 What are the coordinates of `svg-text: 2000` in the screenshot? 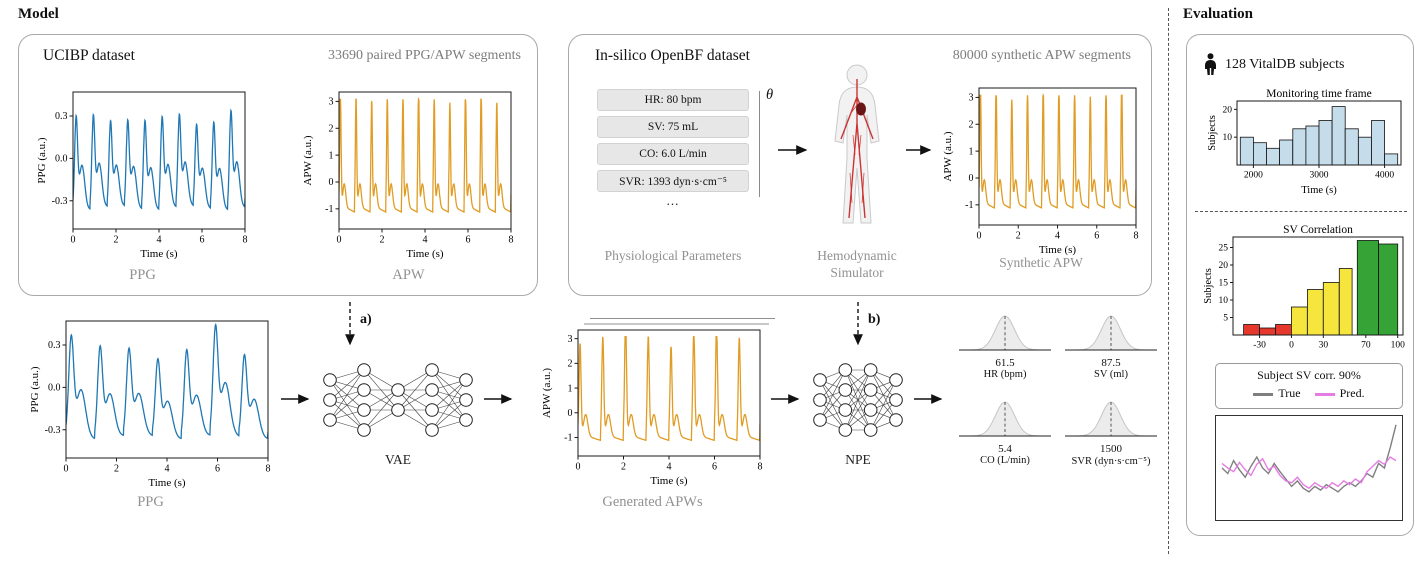 It's located at (1253, 176).